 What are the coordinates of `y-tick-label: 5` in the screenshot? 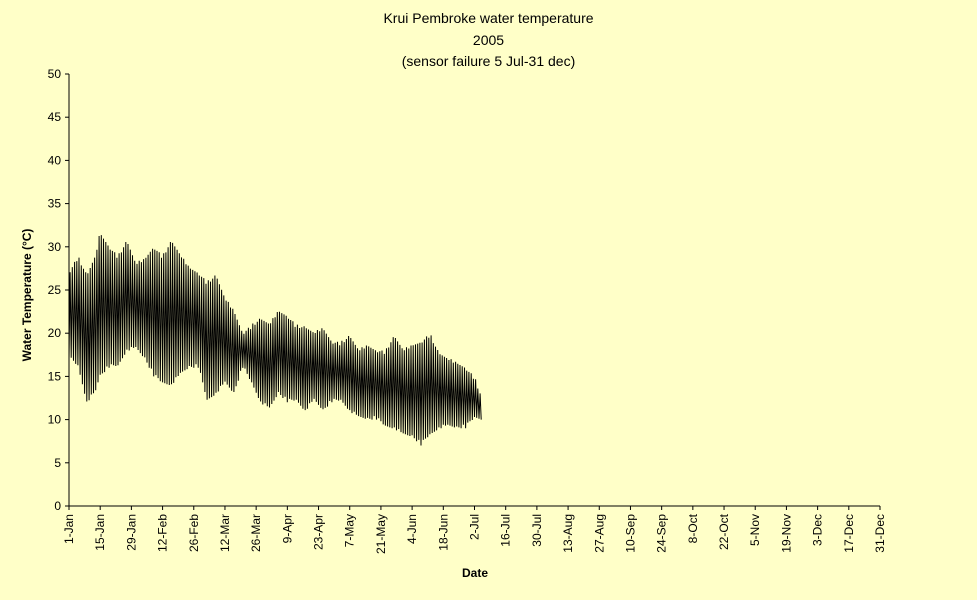 It's located at (57, 463).